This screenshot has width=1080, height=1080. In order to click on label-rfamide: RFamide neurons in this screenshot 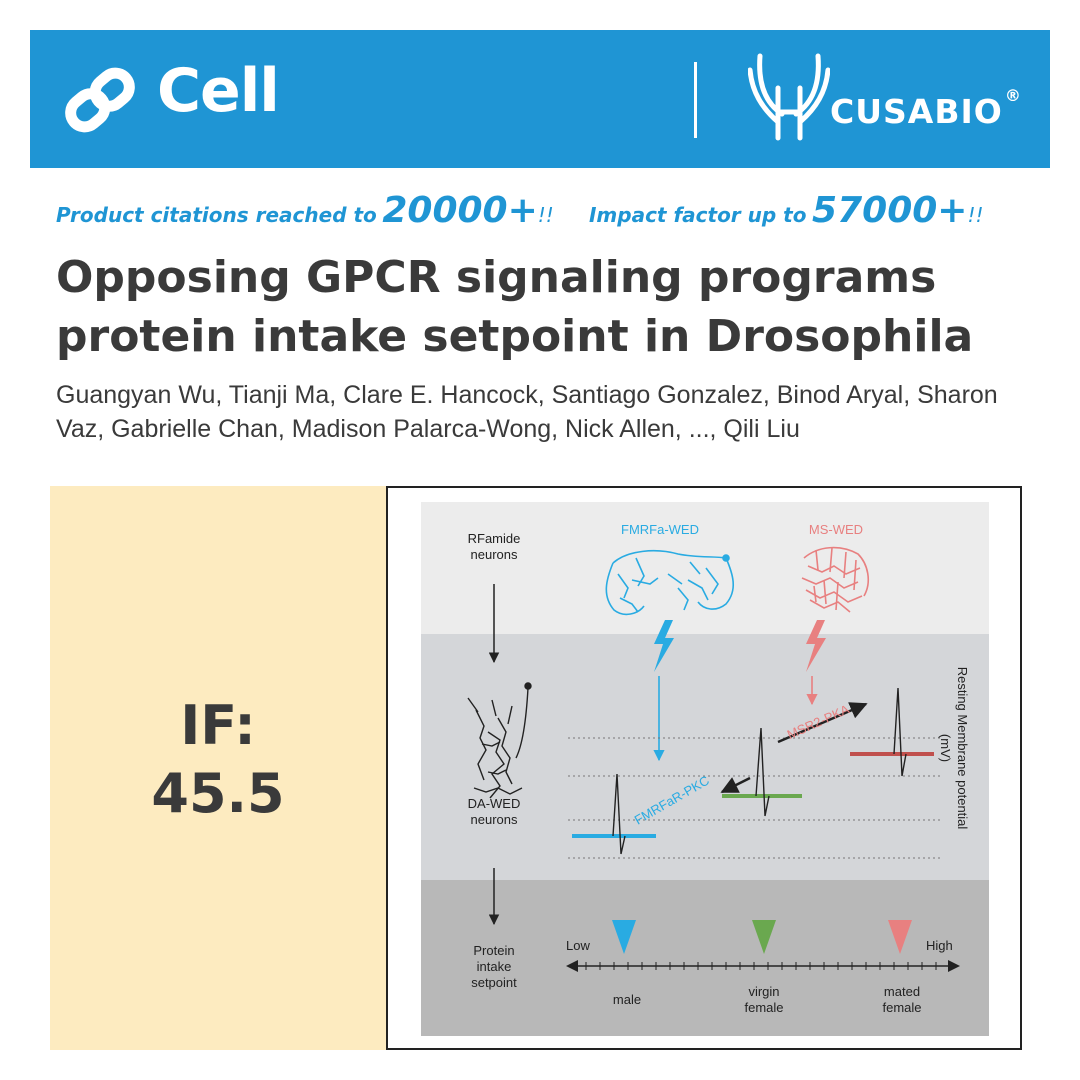, I will do `click(494, 546)`.